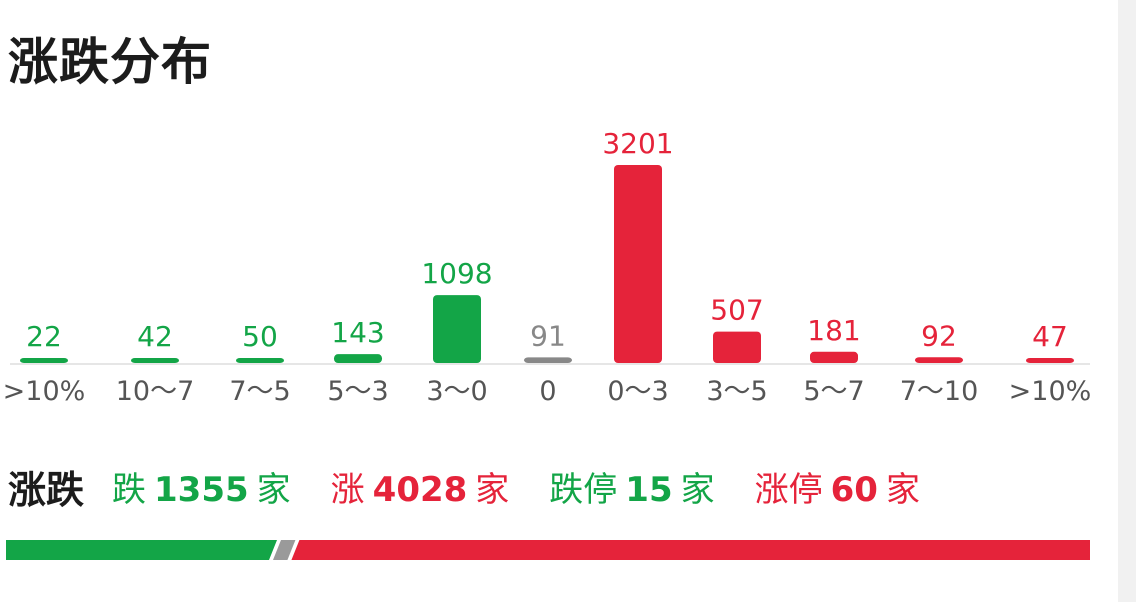 The image size is (1136, 602). I want to click on summary-limit-down-unit: 家, so click(697, 489).